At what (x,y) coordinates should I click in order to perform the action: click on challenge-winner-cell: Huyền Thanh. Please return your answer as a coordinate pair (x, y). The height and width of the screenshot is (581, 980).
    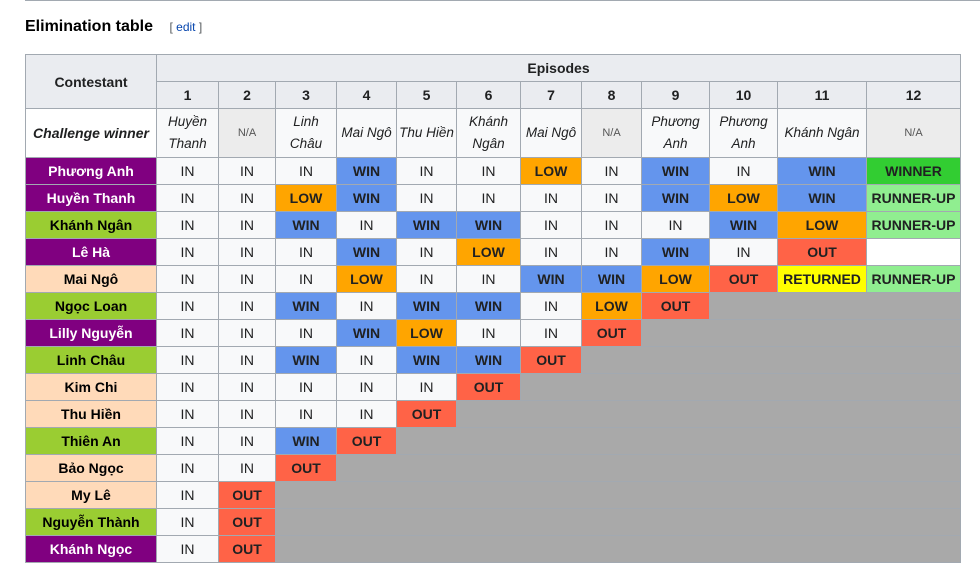
    Looking at the image, I should click on (187, 133).